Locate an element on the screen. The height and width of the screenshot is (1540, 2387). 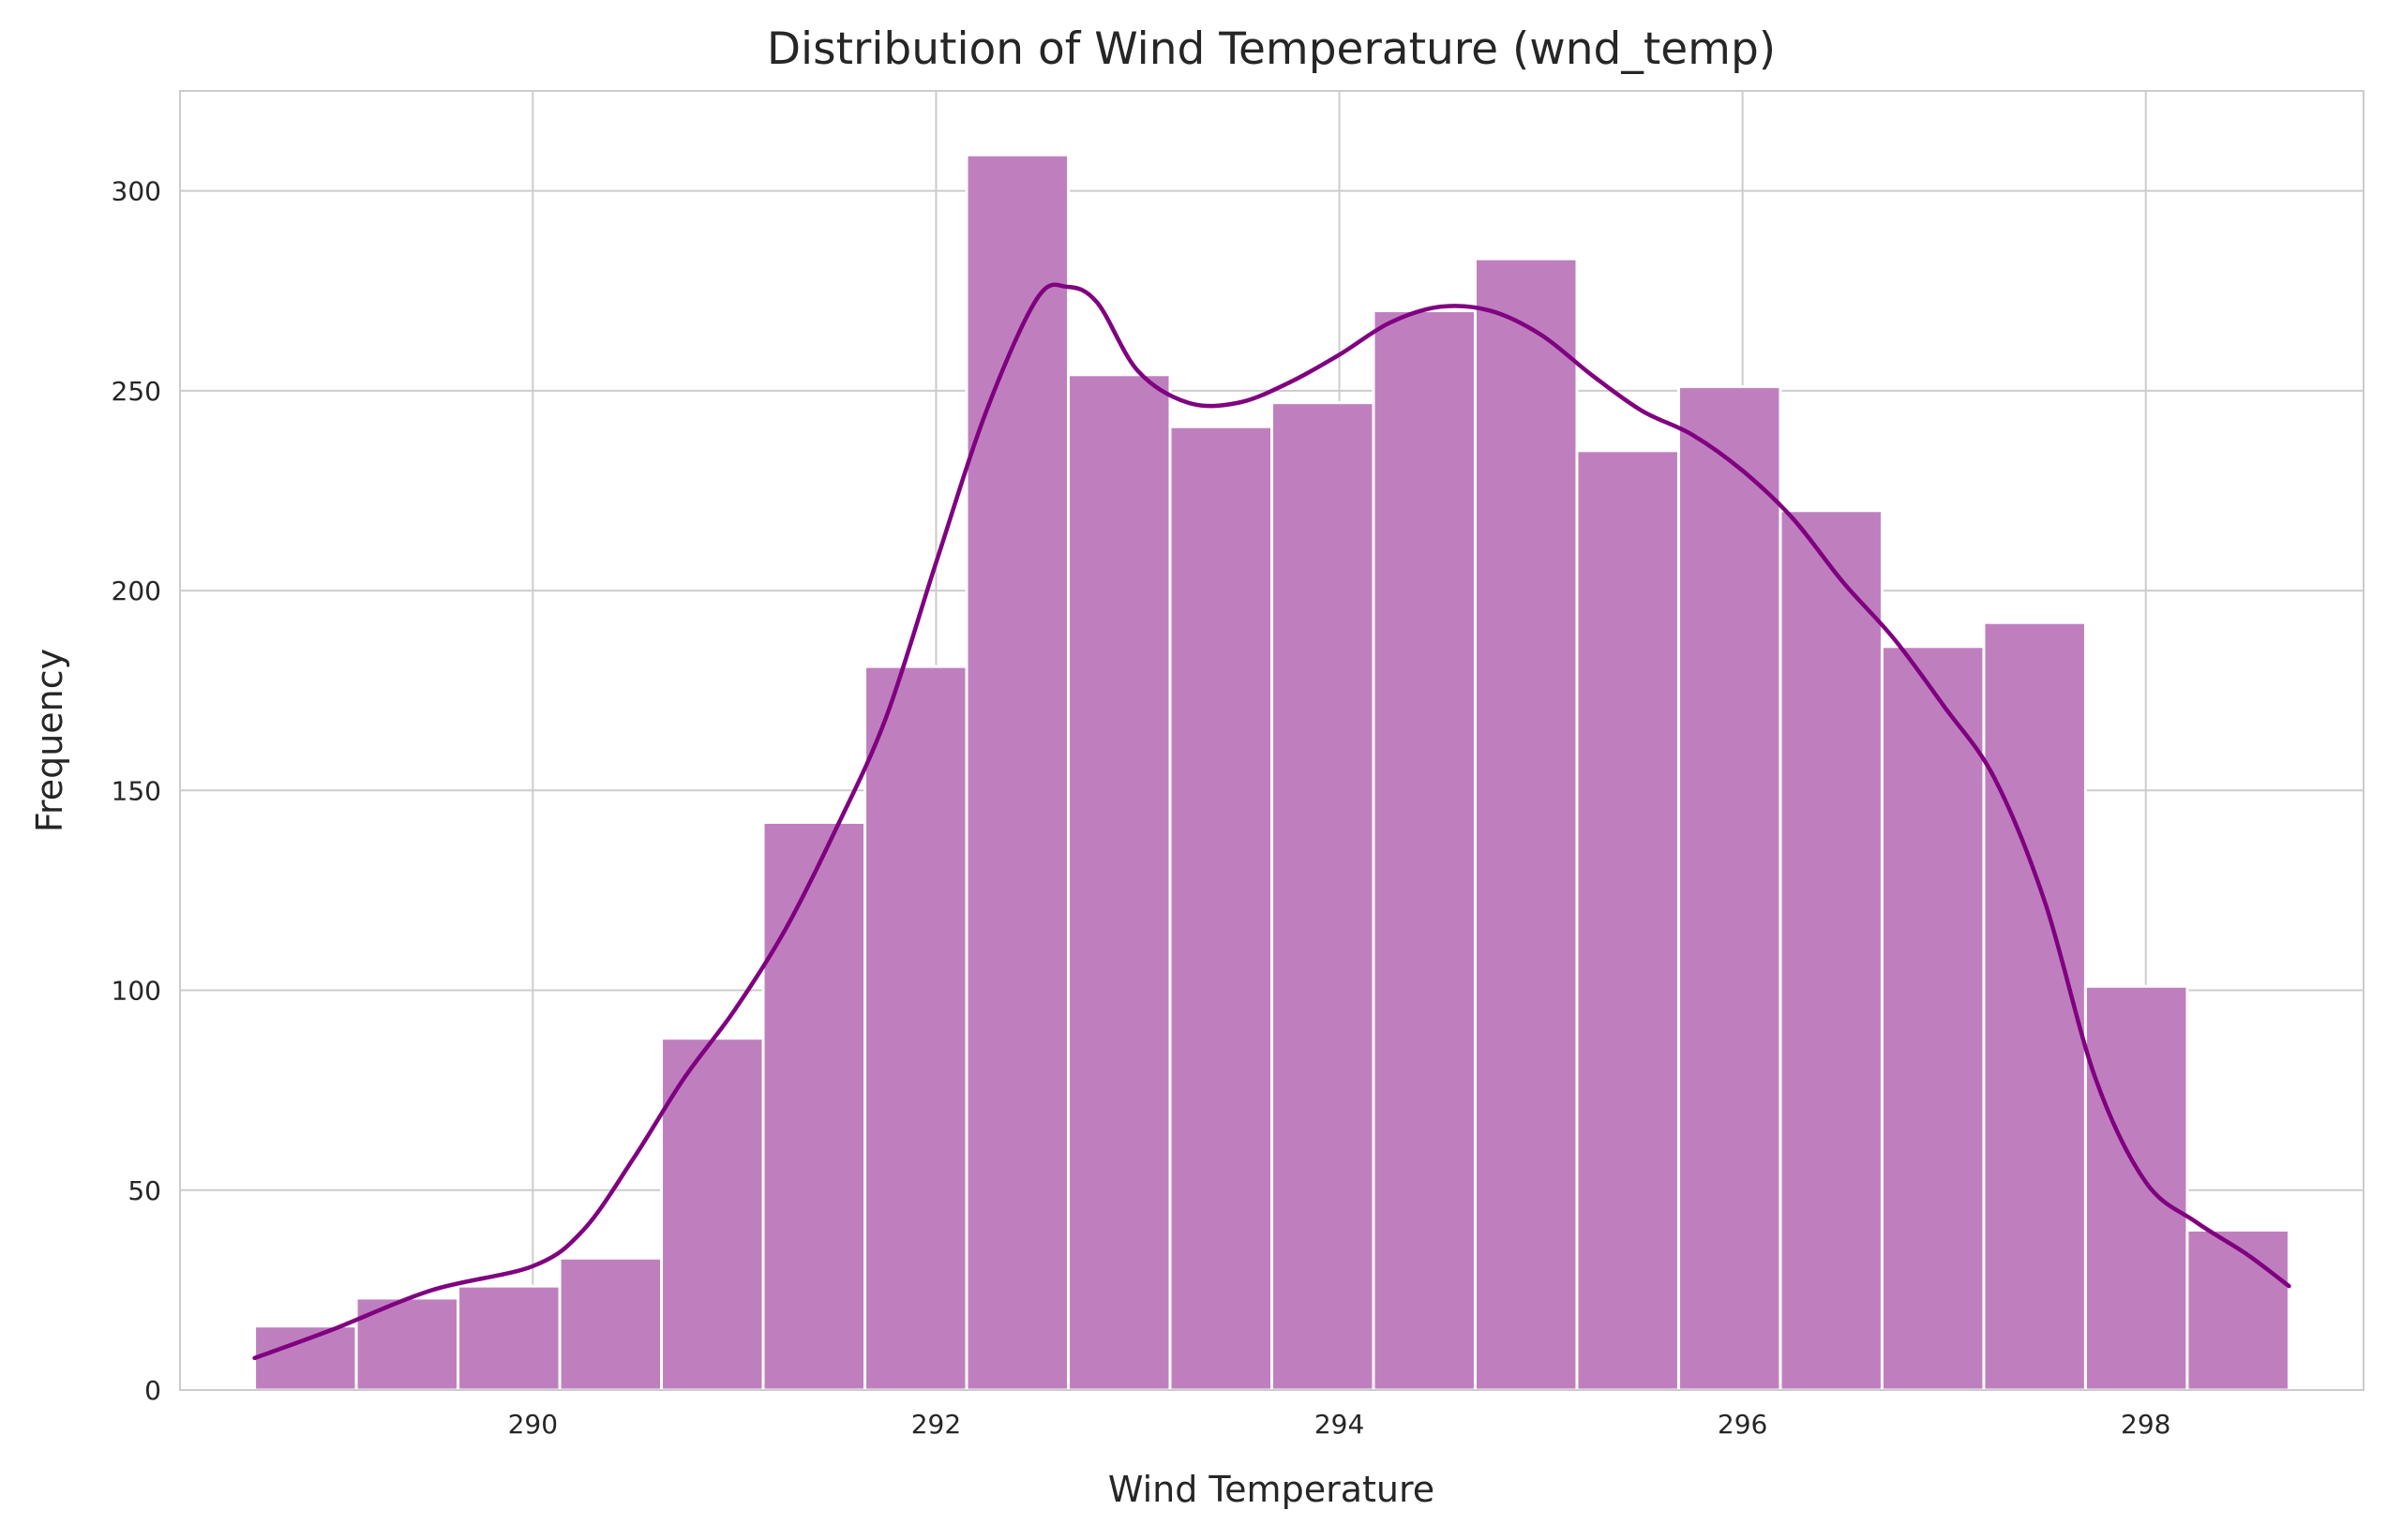
x-tick-label: 290 is located at coordinates (533, 1424).